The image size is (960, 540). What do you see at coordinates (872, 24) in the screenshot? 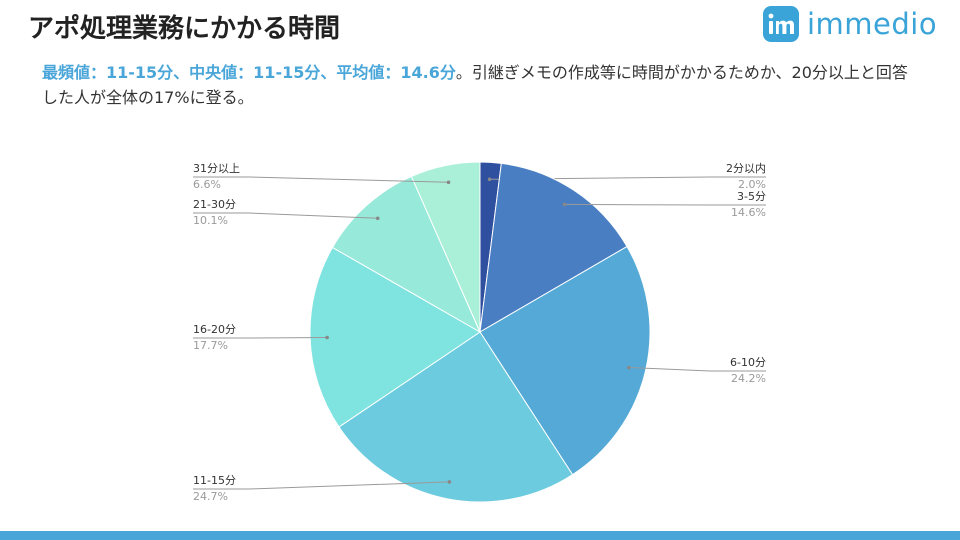
I see `logo-text: immedio` at bounding box center [872, 24].